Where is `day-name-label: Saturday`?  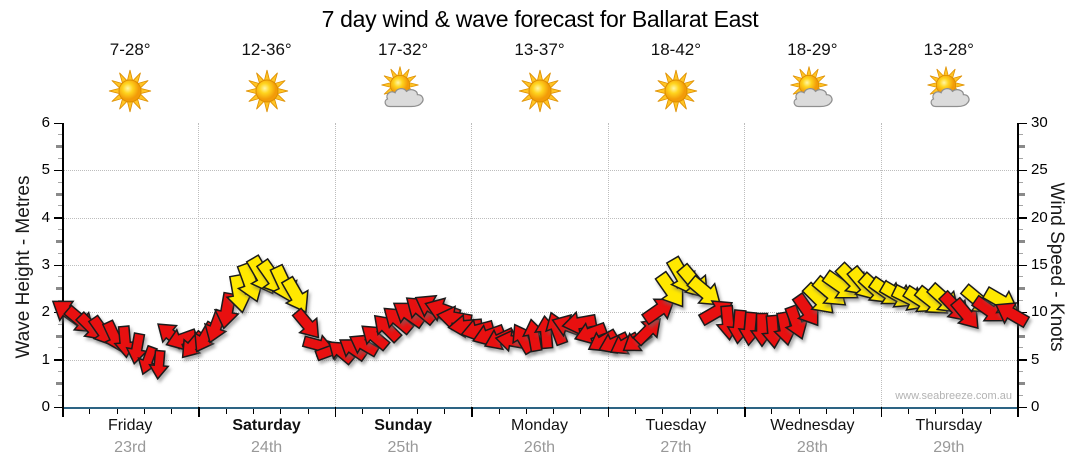
day-name-label: Saturday is located at coordinates (266, 425).